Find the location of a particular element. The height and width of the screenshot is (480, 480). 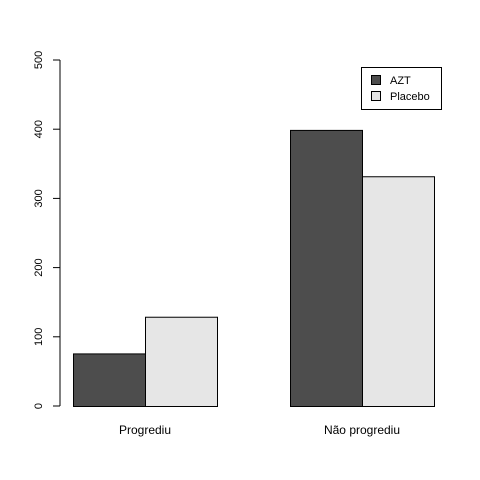

y-tick-label: 200 is located at coordinates (39, 267).